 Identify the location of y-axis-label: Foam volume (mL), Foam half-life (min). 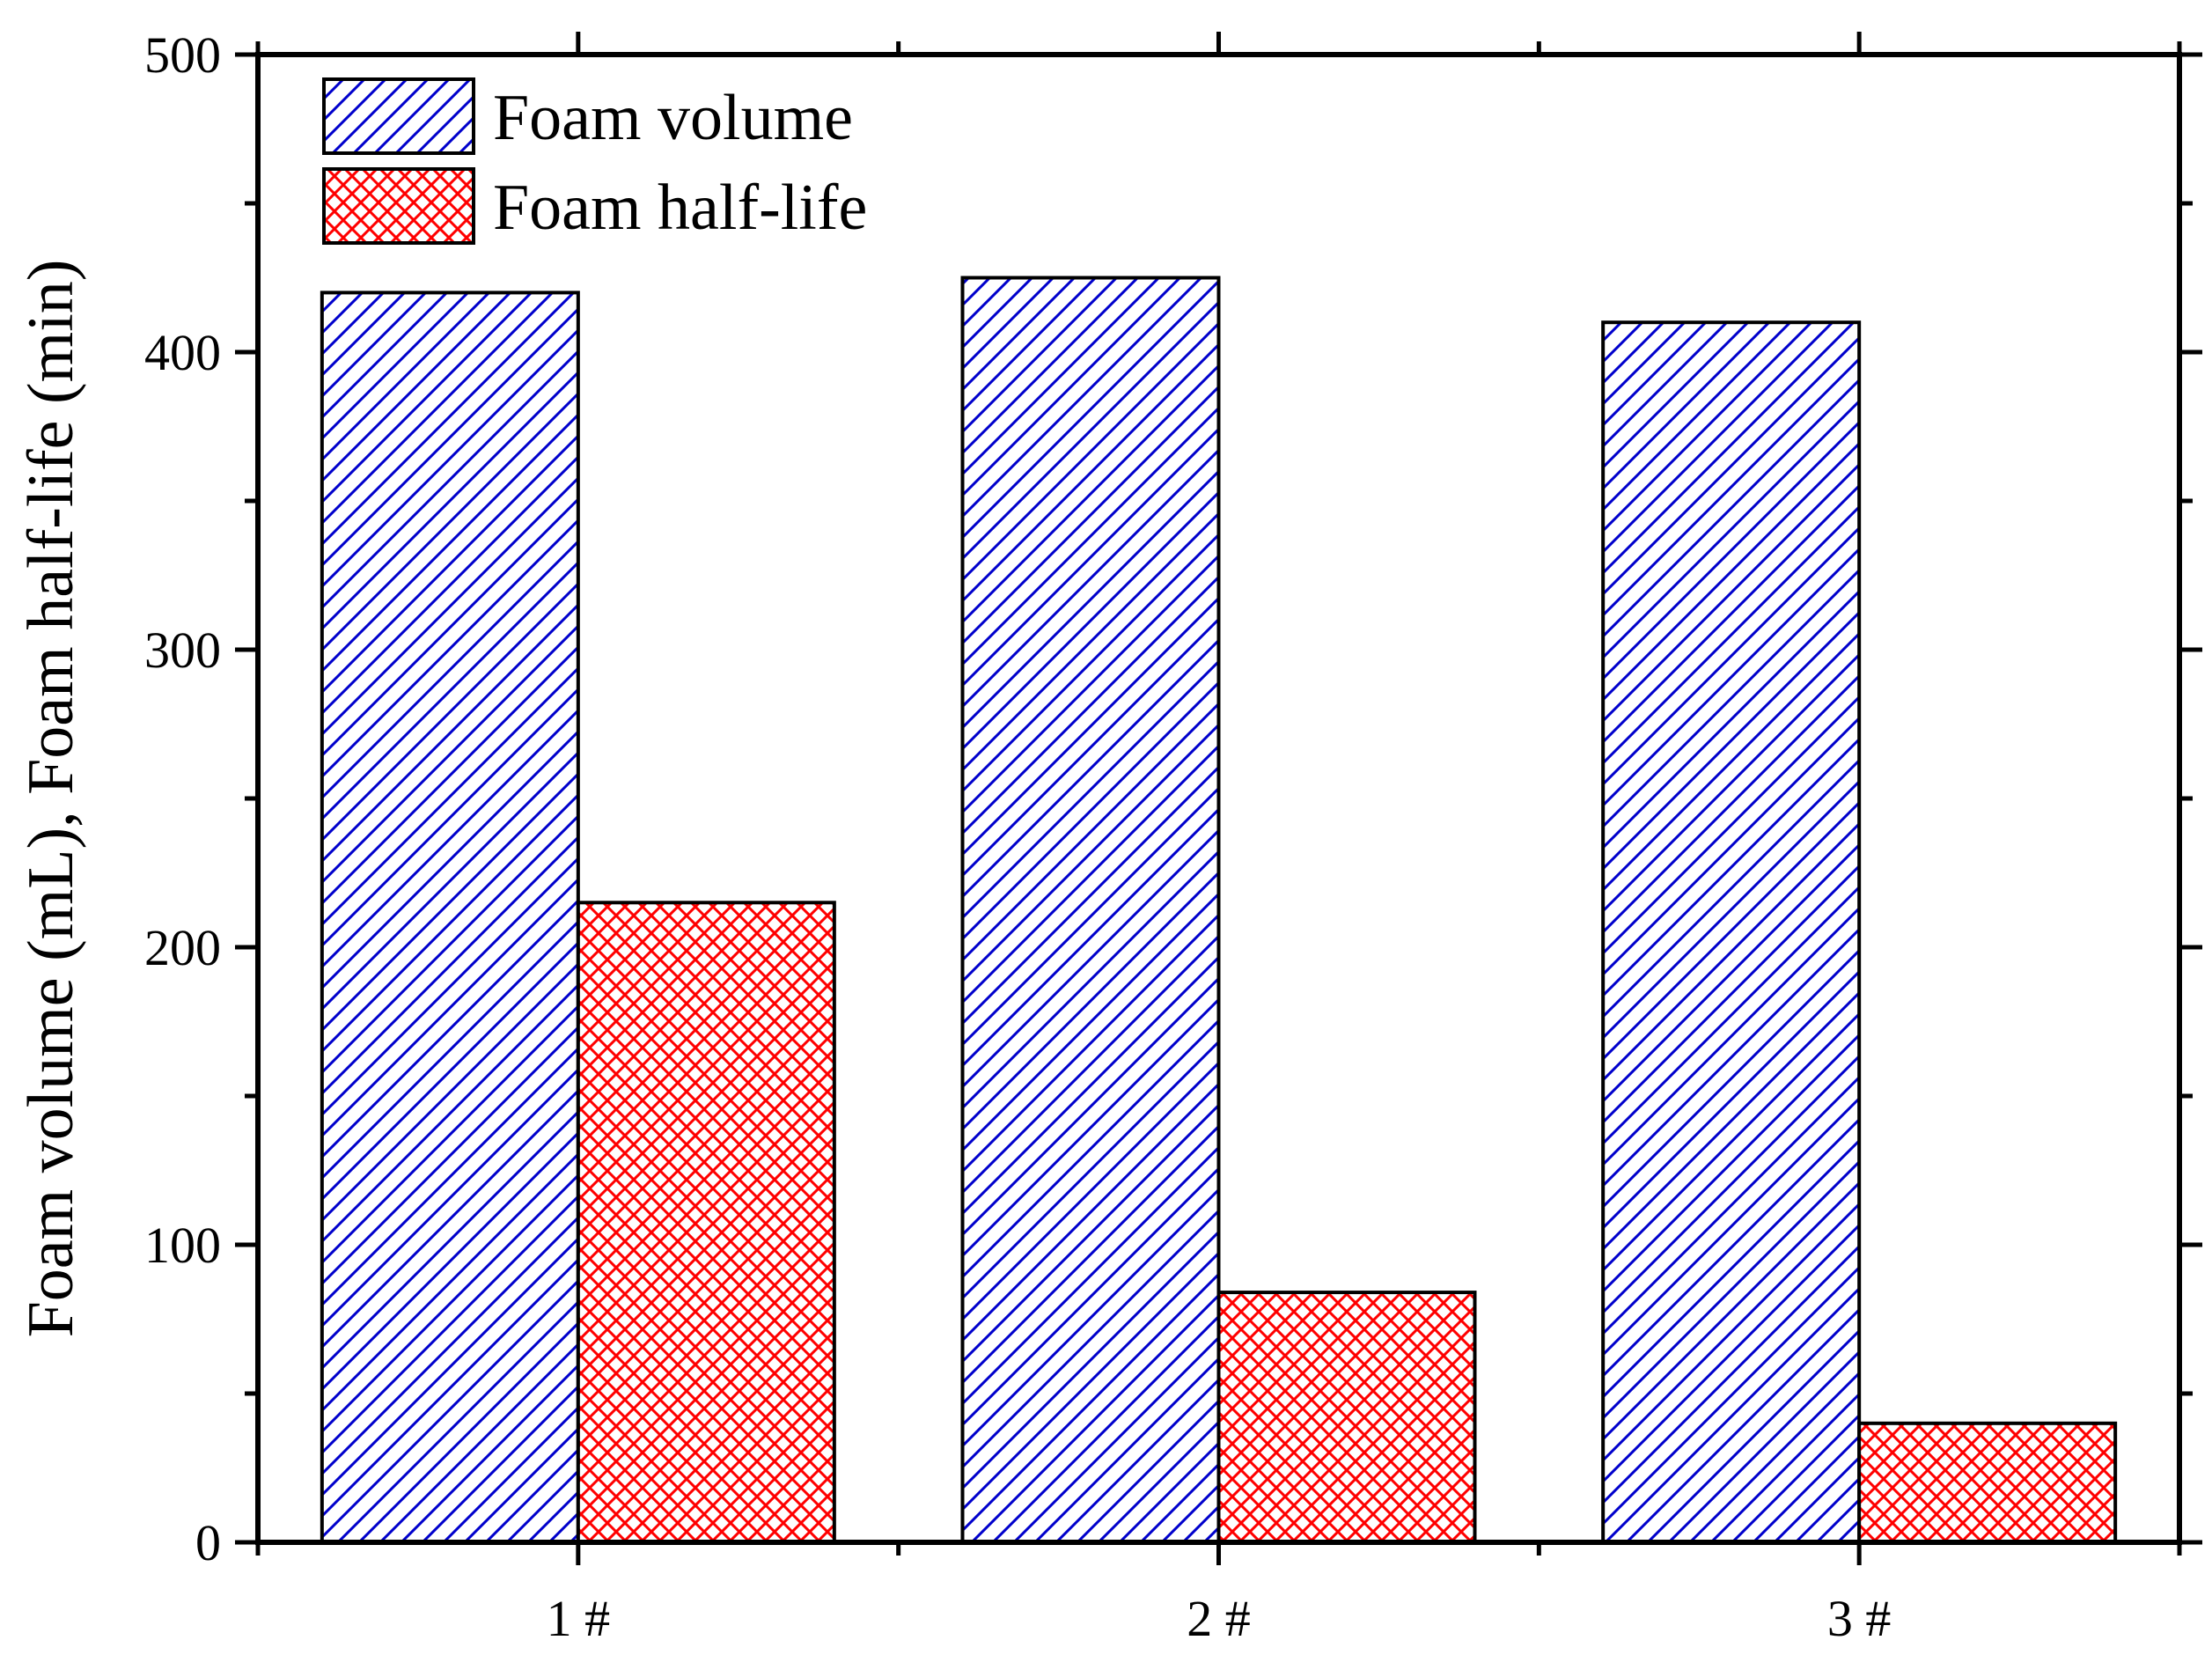
(51, 799).